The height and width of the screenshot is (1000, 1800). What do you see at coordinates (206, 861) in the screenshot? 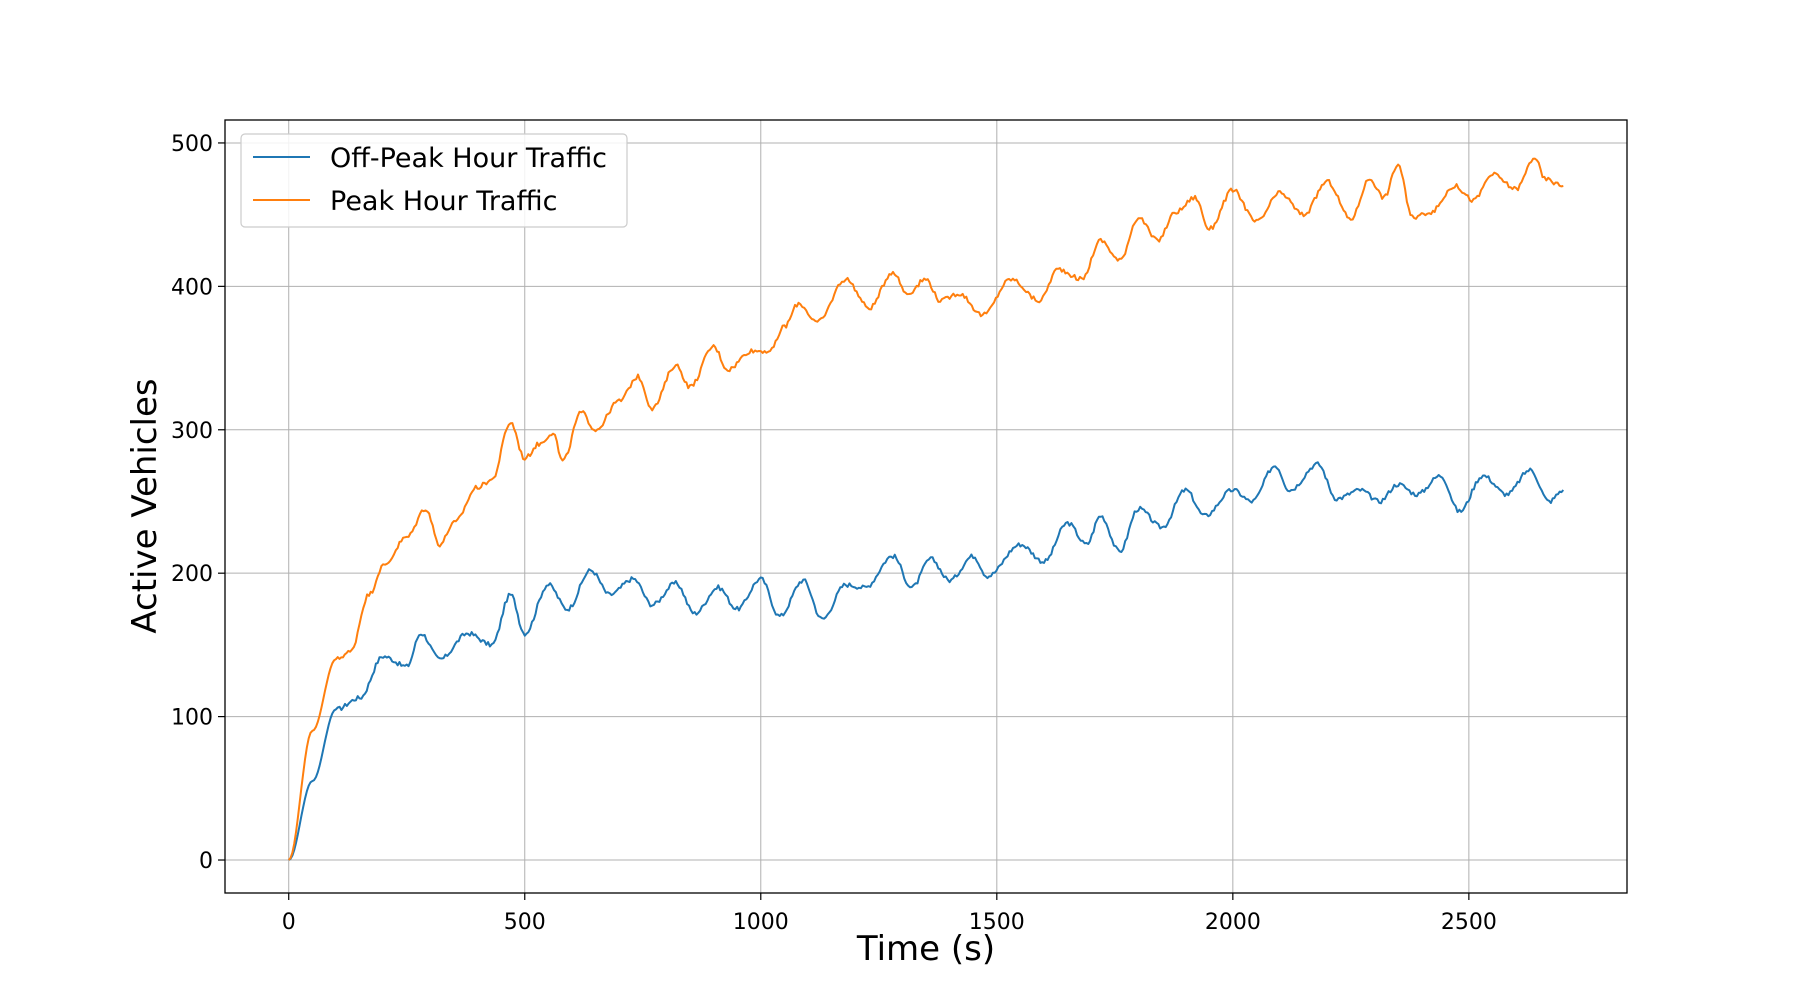
I see `y-tick-label: 0` at bounding box center [206, 861].